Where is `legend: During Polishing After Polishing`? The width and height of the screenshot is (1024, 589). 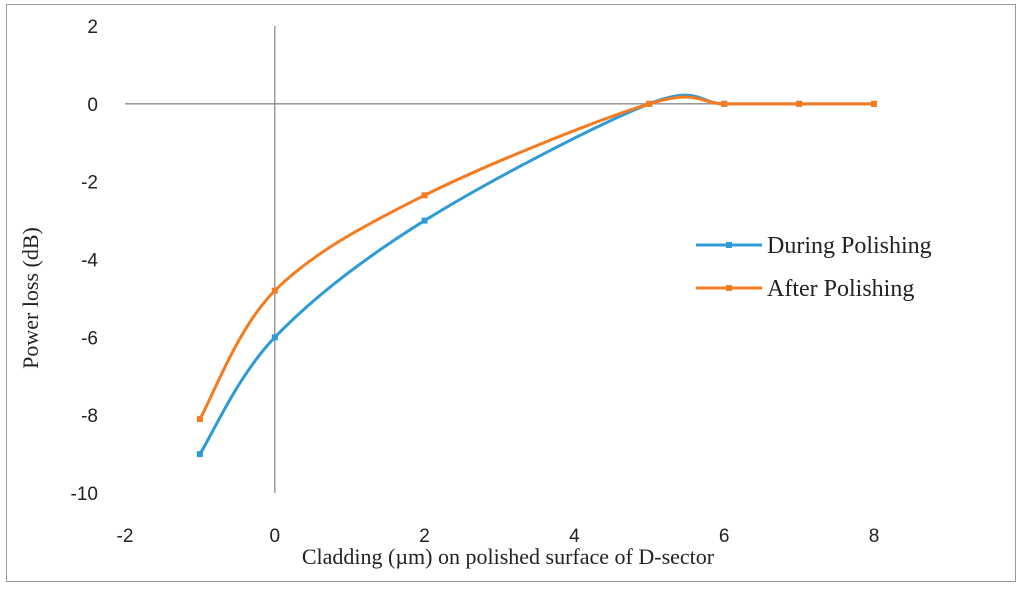
legend: During Polishing After Polishing is located at coordinates (814, 267).